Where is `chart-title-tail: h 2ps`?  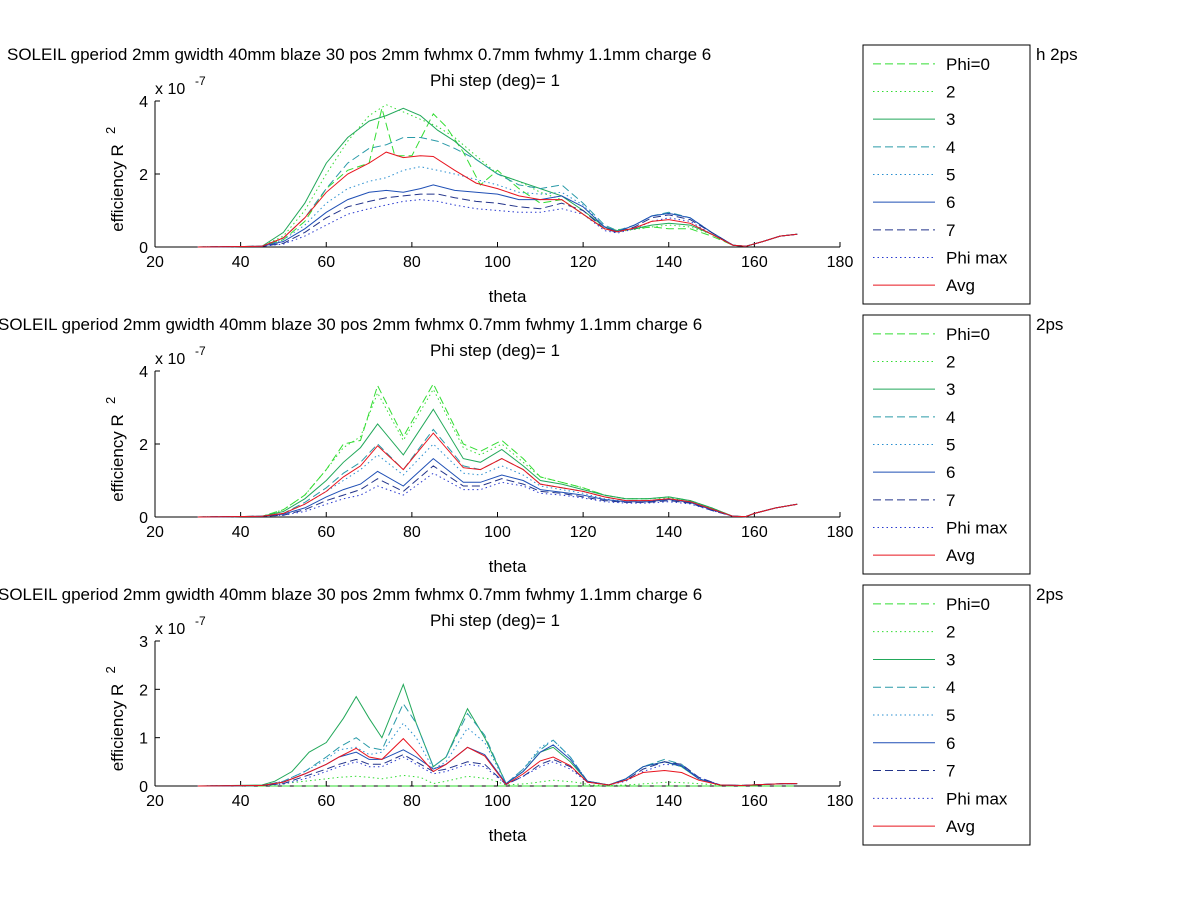
chart-title-tail: h 2ps is located at coordinates (1057, 54).